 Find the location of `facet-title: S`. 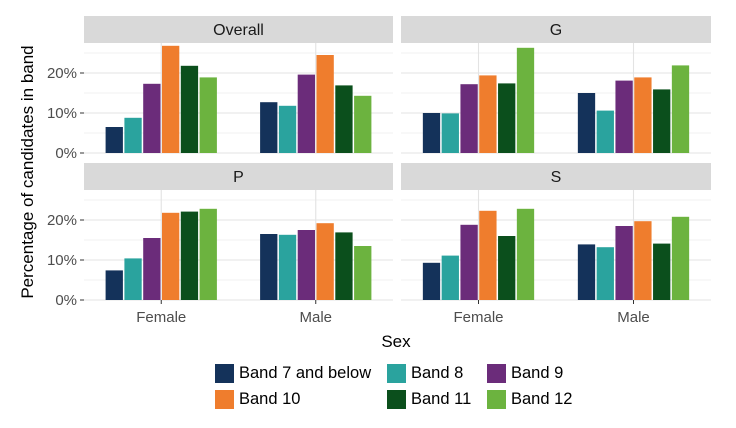

facet-title: S is located at coordinates (556, 177).